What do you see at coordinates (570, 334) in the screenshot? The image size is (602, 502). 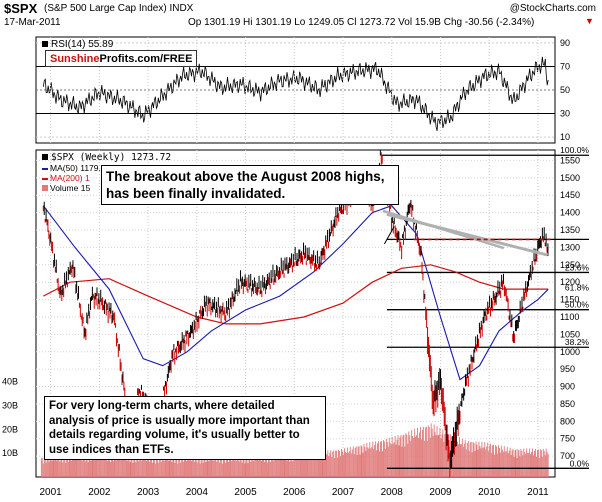 I see `price-tick-label: 1050` at bounding box center [570, 334].